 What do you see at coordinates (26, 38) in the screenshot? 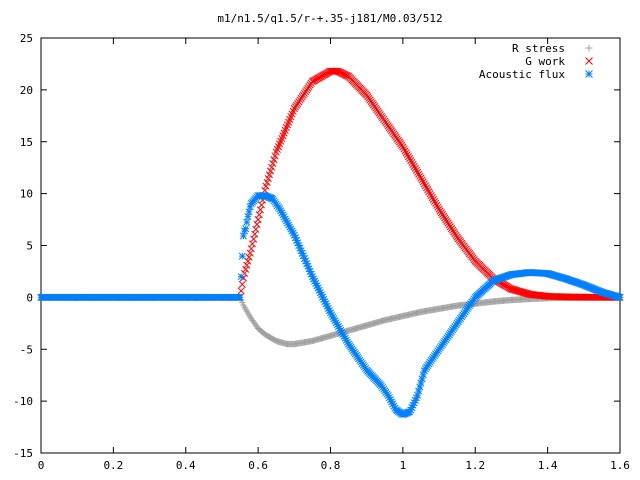
I see `y-tick-label: 25` at bounding box center [26, 38].